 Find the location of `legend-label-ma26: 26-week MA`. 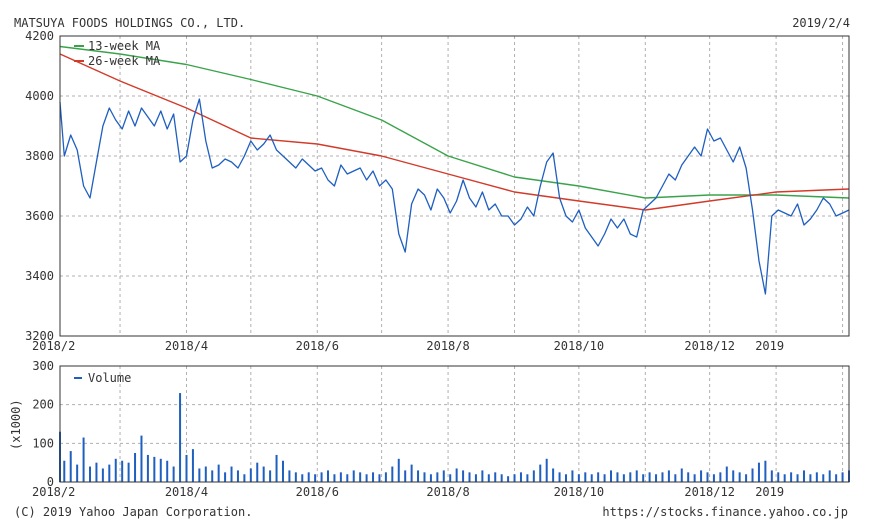

legend-label-ma26: 26-week MA is located at coordinates (124, 61).